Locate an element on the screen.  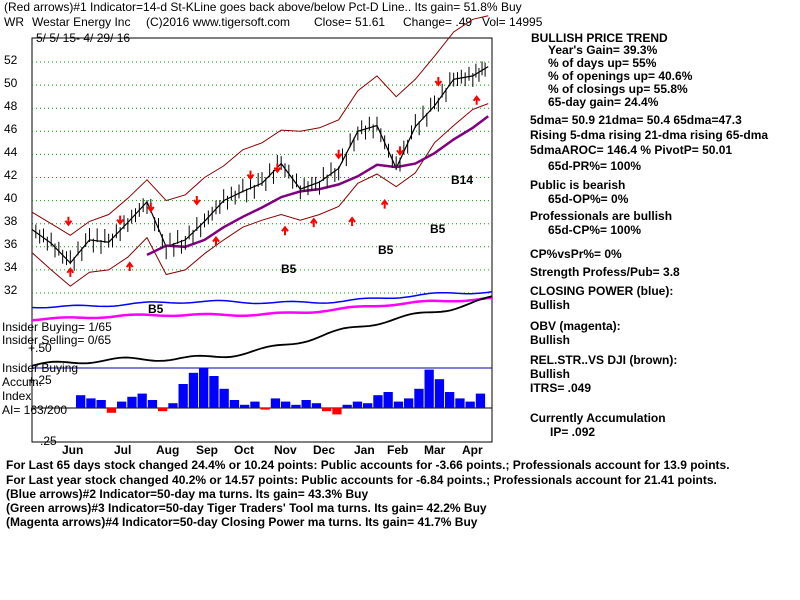
ai-label: AI= 163/200 is located at coordinates (35, 410).